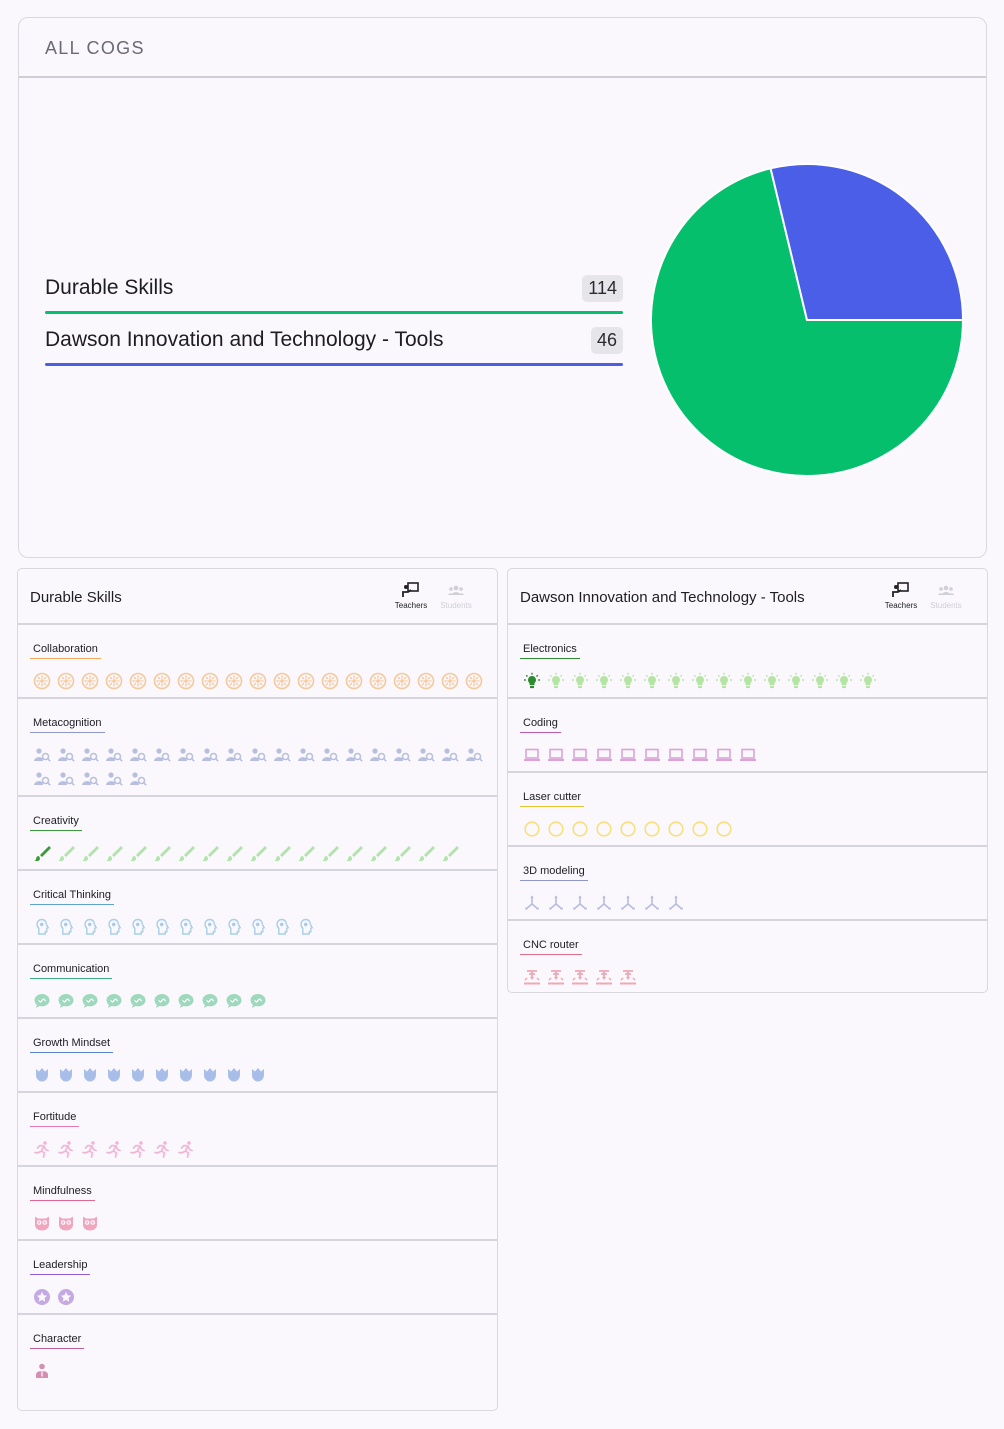  Describe the element at coordinates (56, 823) in the screenshot. I see `skill-name: Creativity` at that location.